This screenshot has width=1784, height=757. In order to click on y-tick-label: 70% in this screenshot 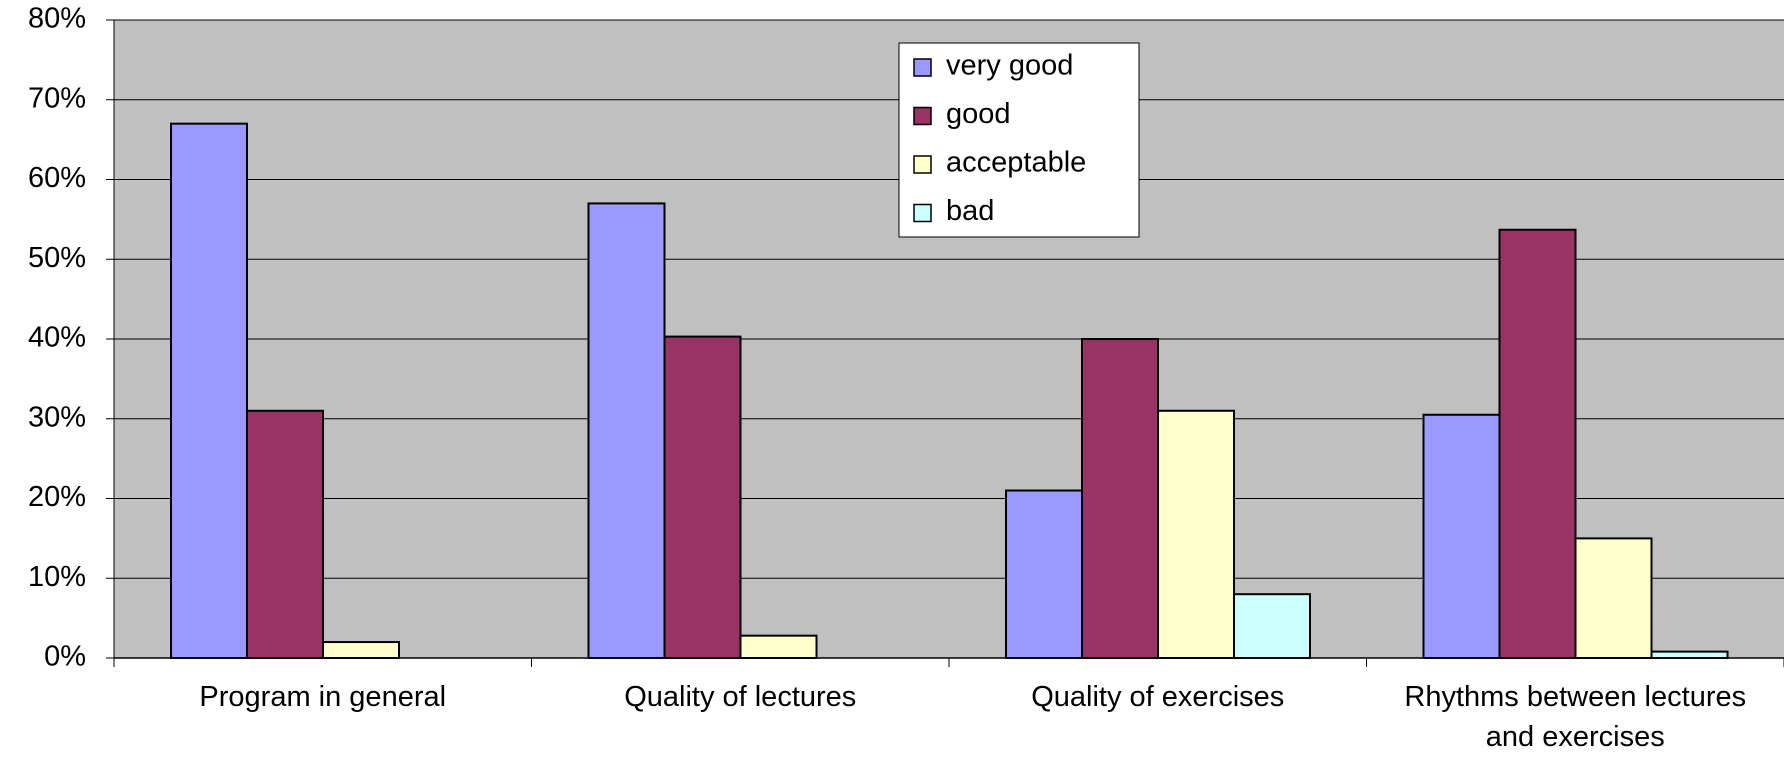, I will do `click(57, 98)`.